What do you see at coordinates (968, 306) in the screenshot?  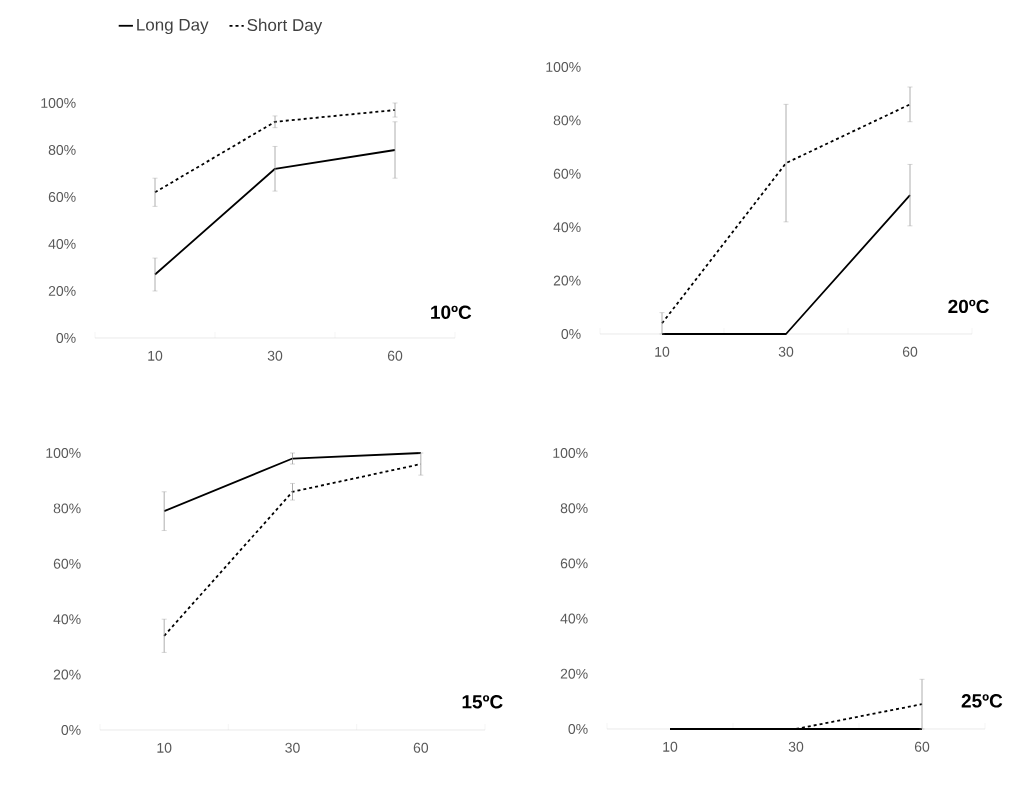 I see `annotation: 20ºC` at bounding box center [968, 306].